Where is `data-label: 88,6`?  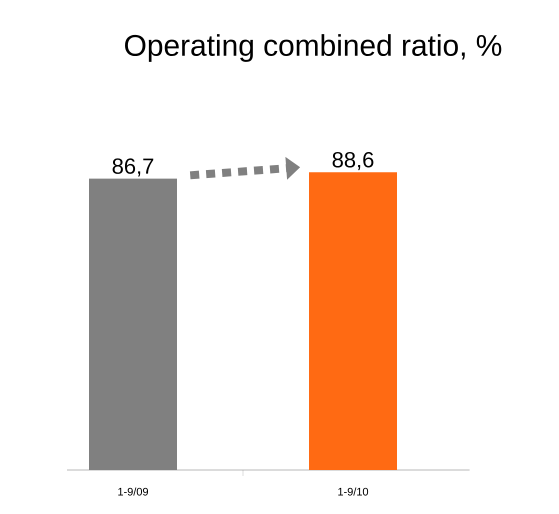 data-label: 88,6 is located at coordinates (353, 161).